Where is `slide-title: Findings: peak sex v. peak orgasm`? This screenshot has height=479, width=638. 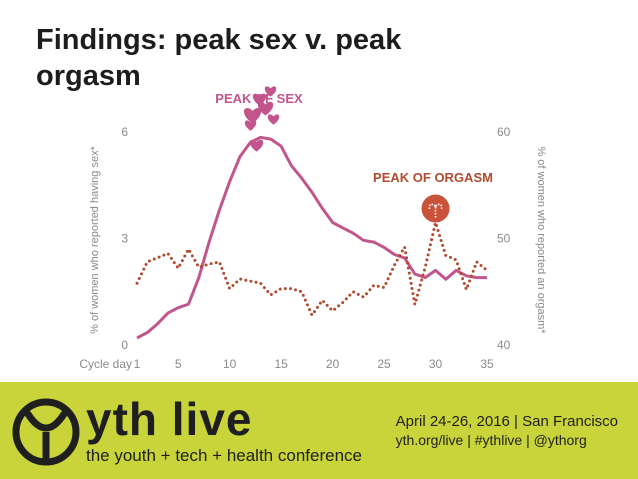
slide-title: Findings: peak sex v. peak orgasm is located at coordinates (219, 58).